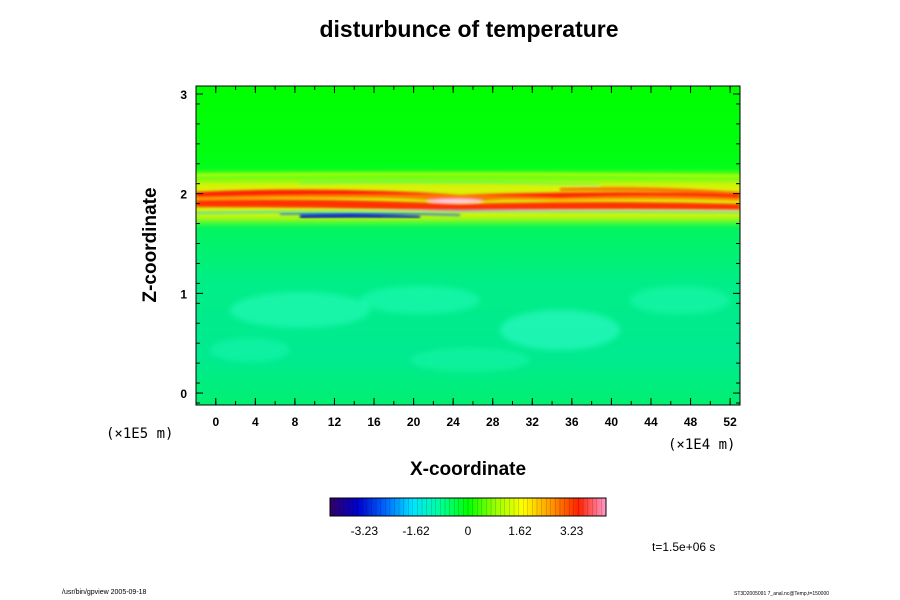  Describe the element at coordinates (183, 394) in the screenshot. I see `y-tick-label: 0` at that location.